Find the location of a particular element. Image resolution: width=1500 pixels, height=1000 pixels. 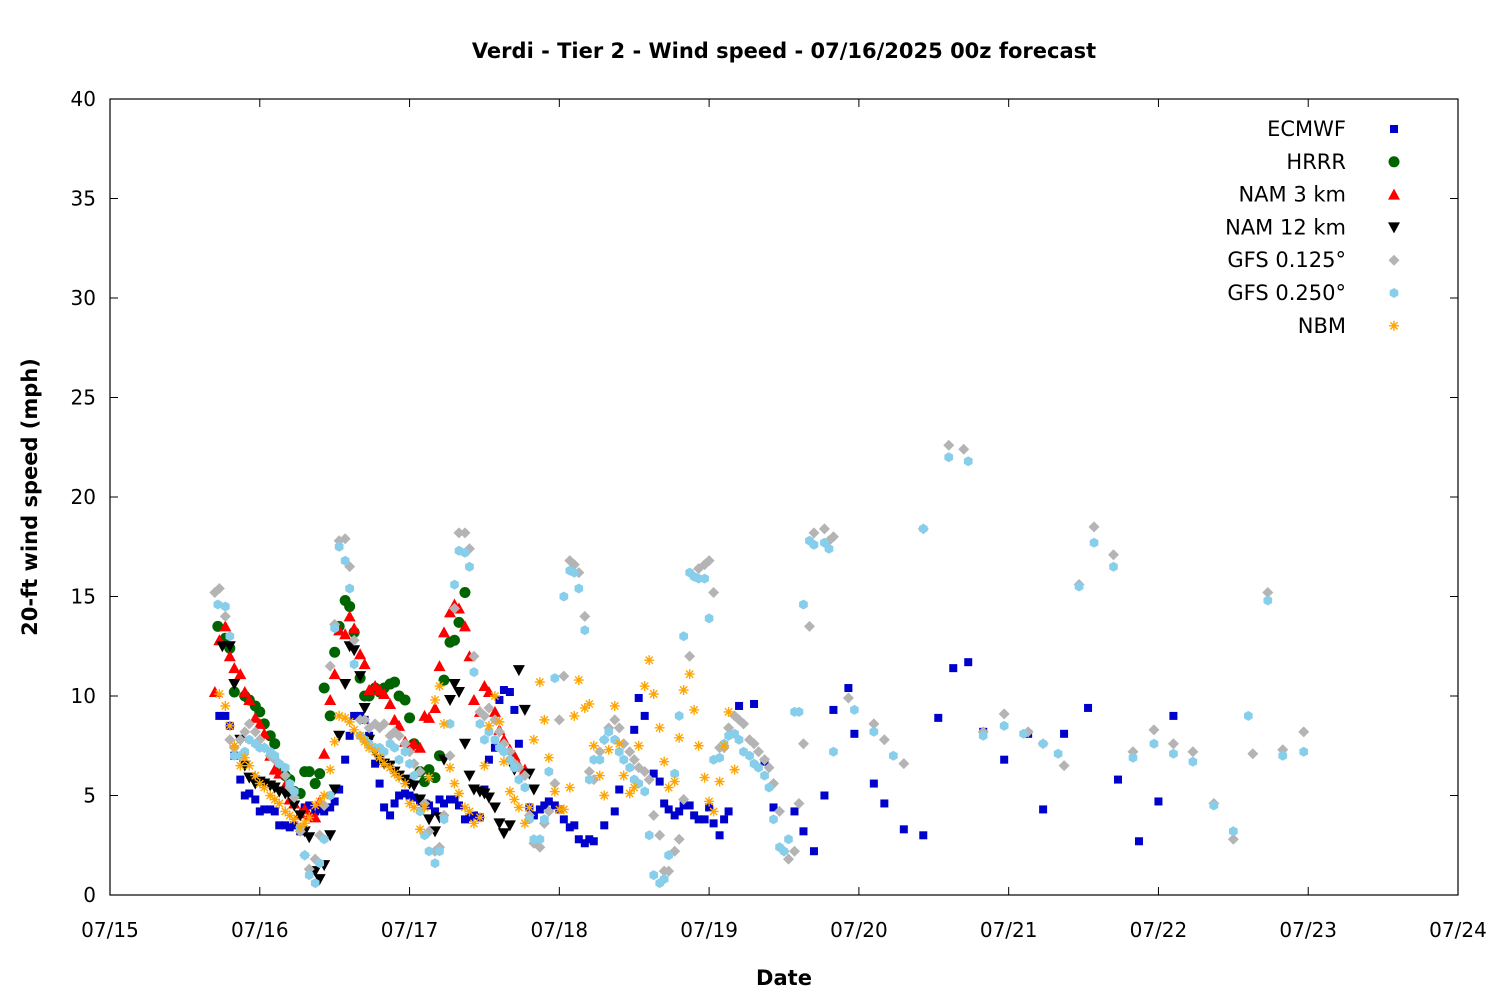

y-tick-label: 30 is located at coordinates (83, 298).